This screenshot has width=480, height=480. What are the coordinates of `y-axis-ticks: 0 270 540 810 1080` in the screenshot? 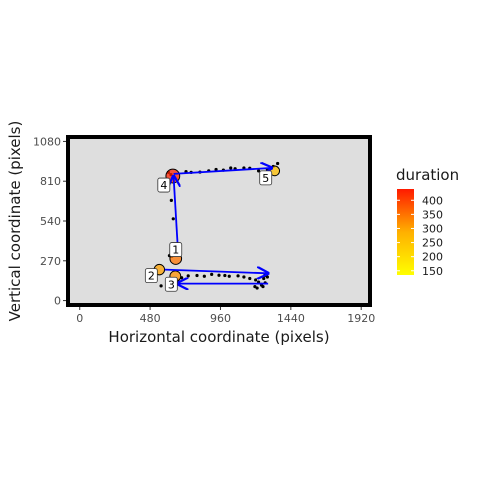 It's located at (49, 221).